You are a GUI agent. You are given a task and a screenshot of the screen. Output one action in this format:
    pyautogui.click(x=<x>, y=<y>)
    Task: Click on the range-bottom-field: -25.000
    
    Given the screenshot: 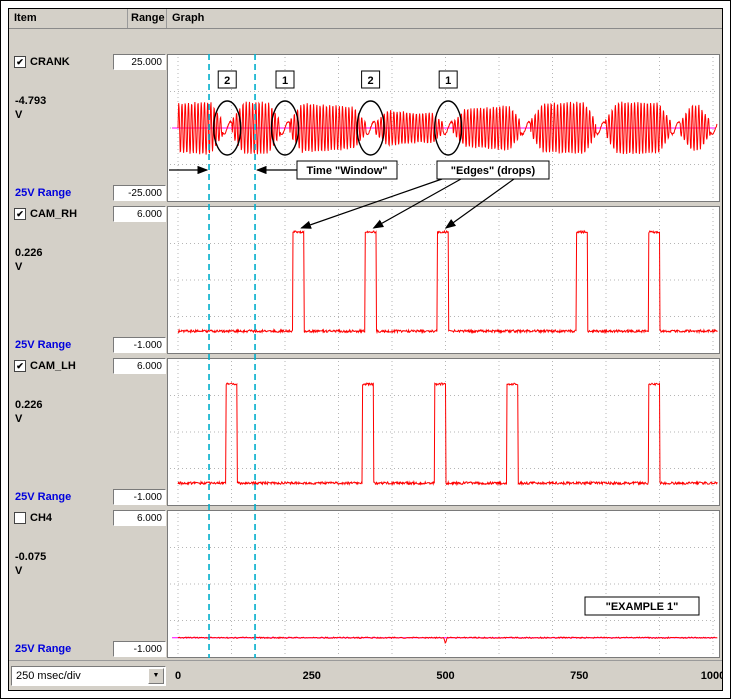 What is the action you would take?
    pyautogui.click(x=139, y=193)
    